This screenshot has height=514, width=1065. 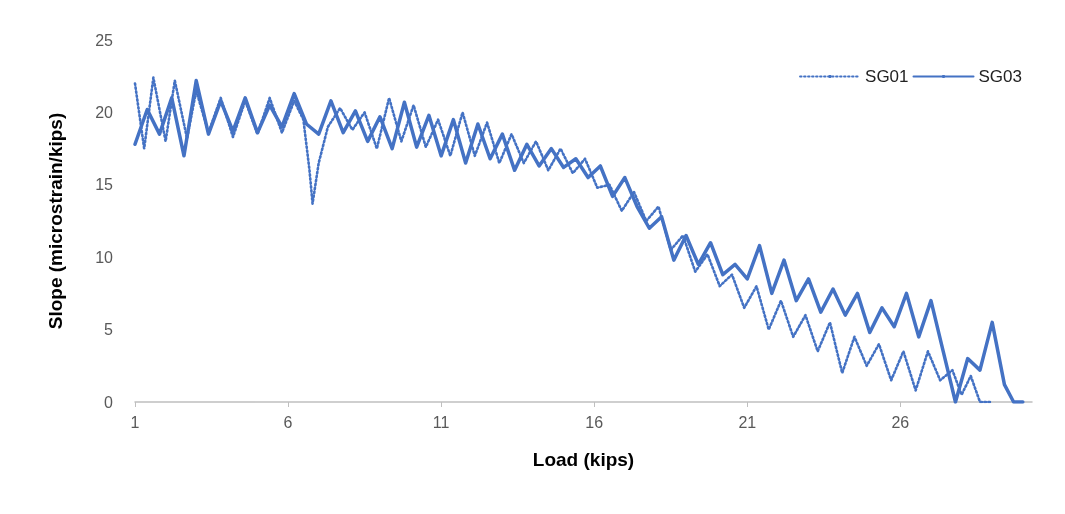 What do you see at coordinates (109, 402) in the screenshot?
I see `y-tick-label: 0` at bounding box center [109, 402].